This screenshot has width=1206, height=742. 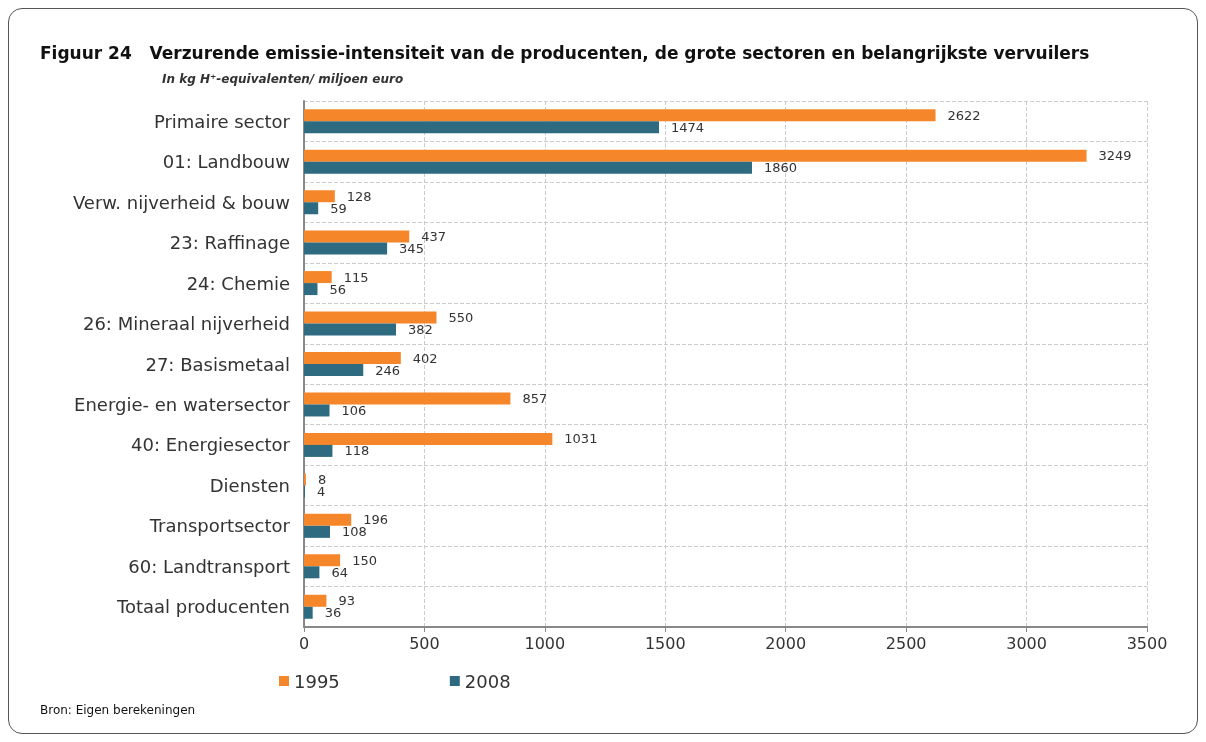 What do you see at coordinates (535, 398) in the screenshot?
I see `data-label: 857` at bounding box center [535, 398].